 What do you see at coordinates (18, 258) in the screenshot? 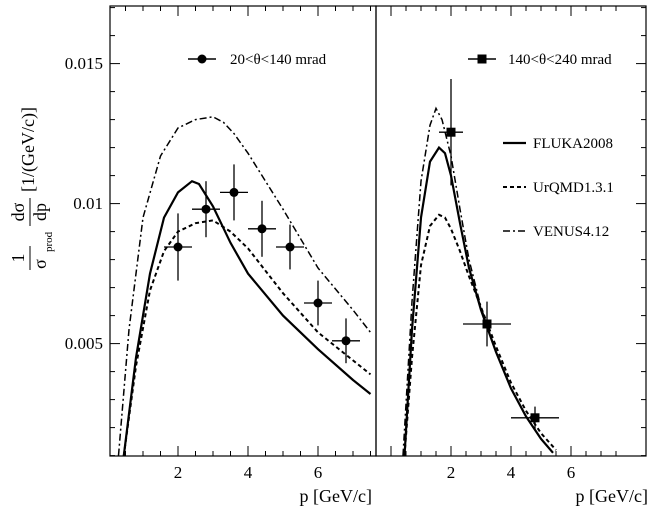
I see `ylabel-num: 1` at bounding box center [18, 258].